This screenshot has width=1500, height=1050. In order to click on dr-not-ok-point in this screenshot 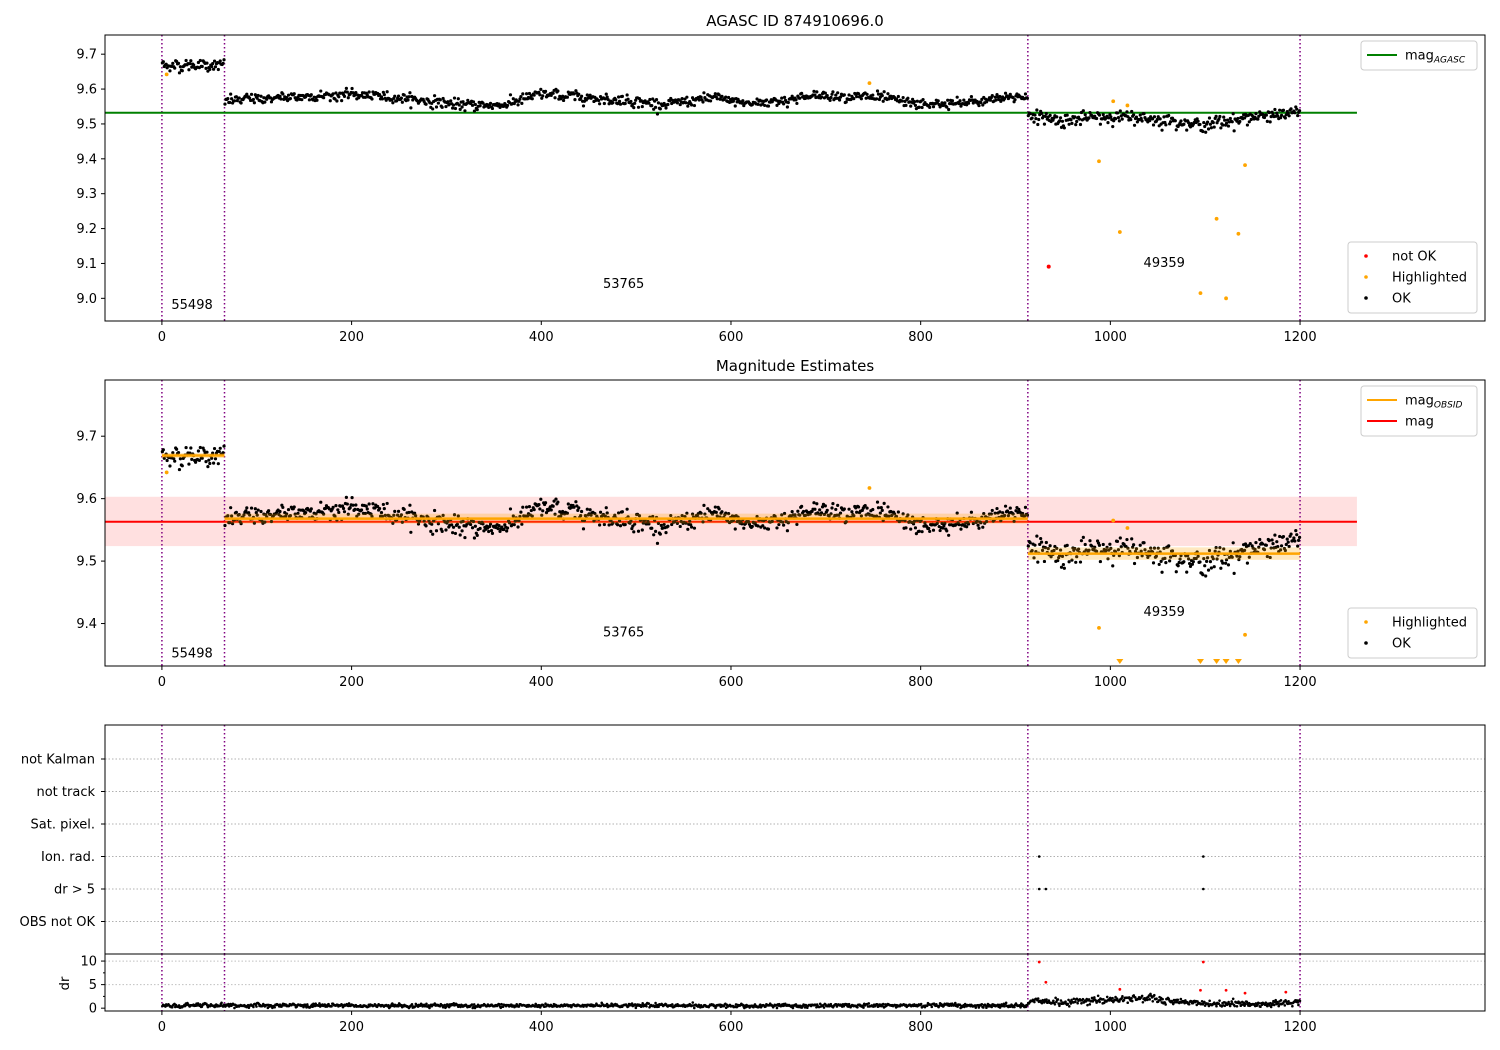, I will do `click(1120, 989)`.